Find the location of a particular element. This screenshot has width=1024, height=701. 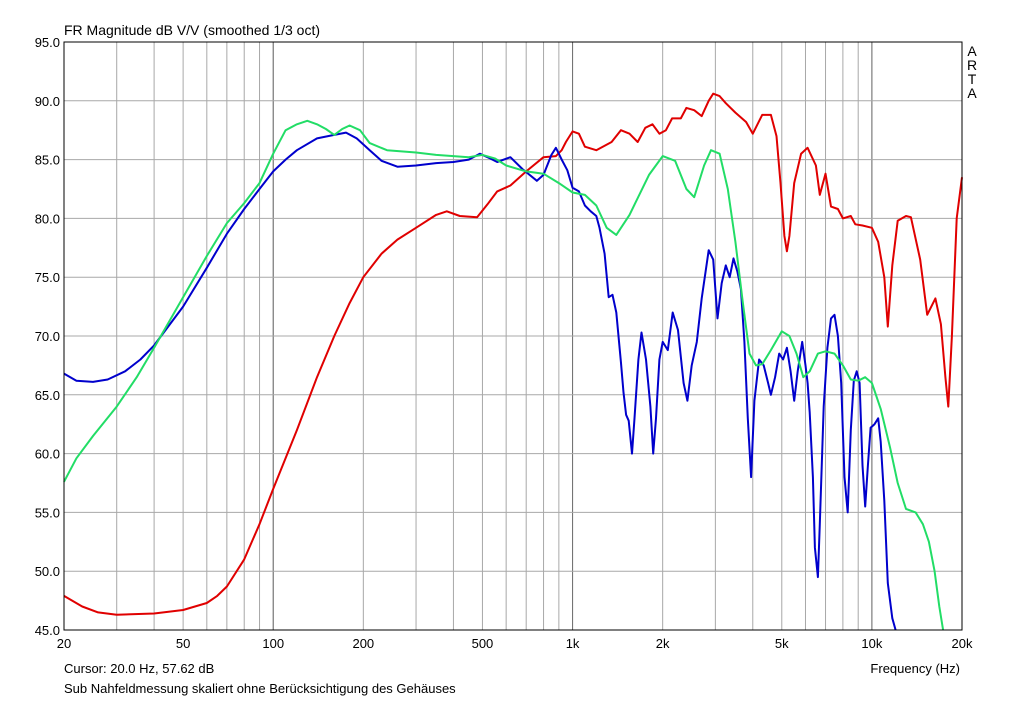

x-tick-label: 10k is located at coordinates (871, 643).